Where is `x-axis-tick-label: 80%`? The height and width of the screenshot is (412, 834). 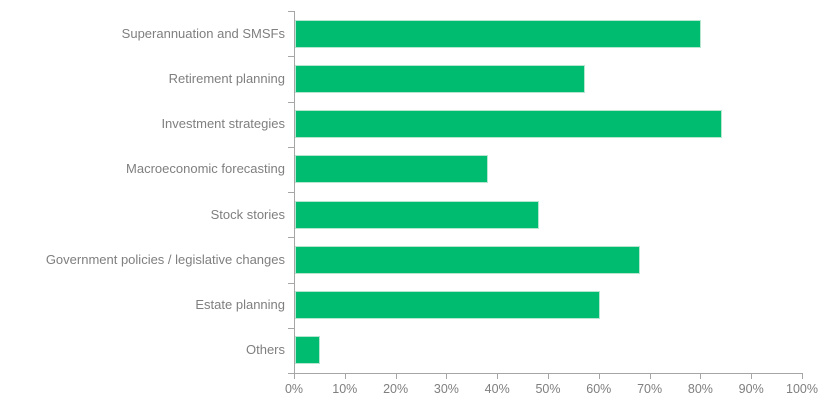
x-axis-tick-label: 80% is located at coordinates (700, 389).